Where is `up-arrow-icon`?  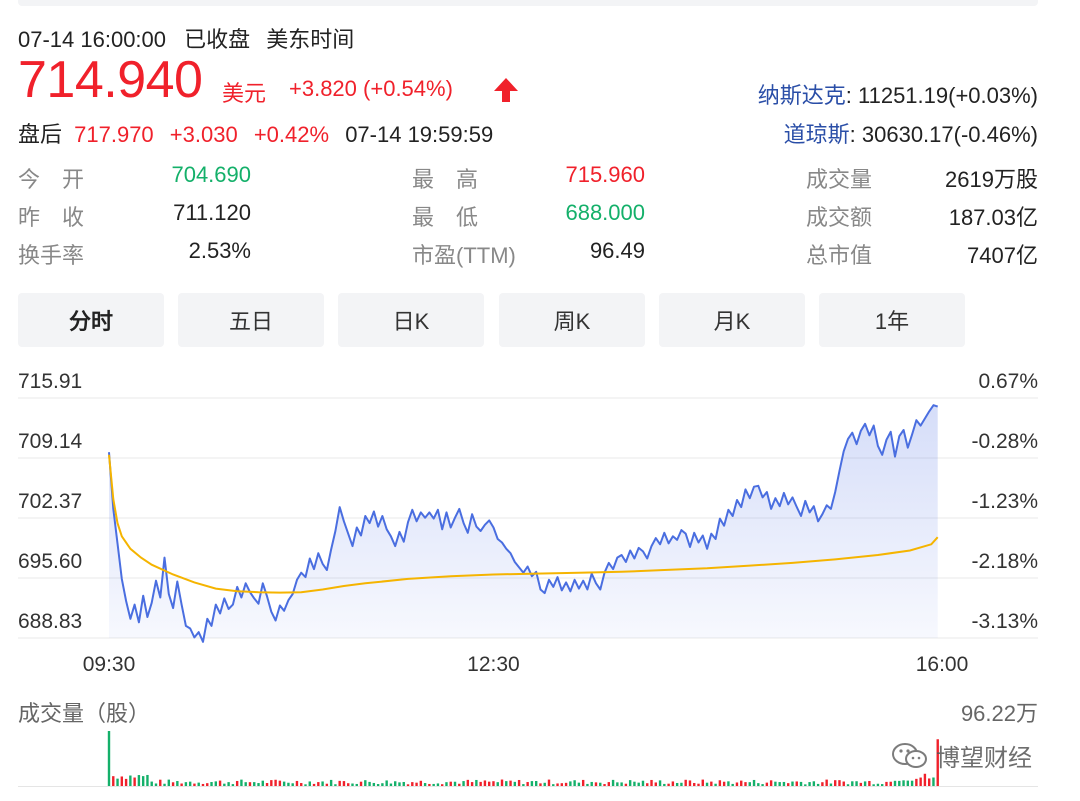
up-arrow-icon is located at coordinates (506, 90).